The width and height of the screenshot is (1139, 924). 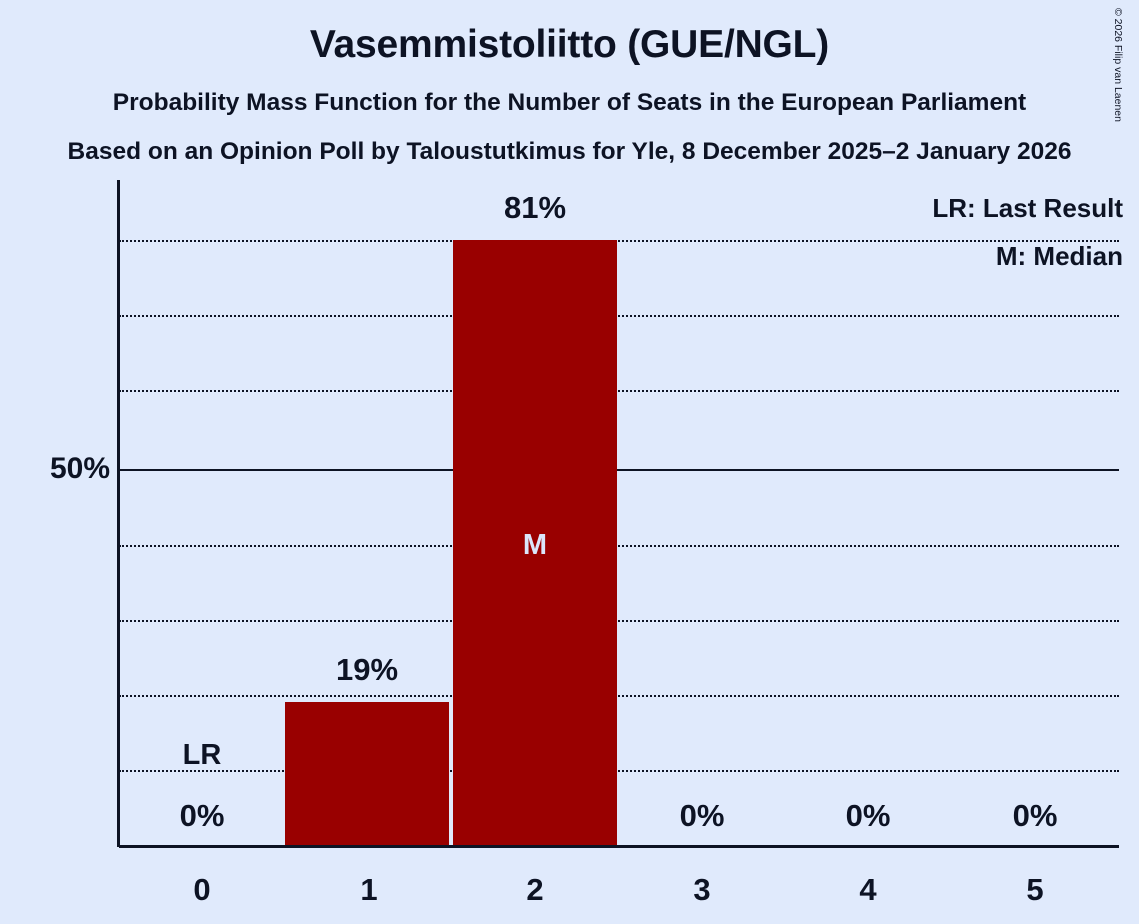 What do you see at coordinates (1035, 889) in the screenshot?
I see `x-tick-label-5: 5` at bounding box center [1035, 889].